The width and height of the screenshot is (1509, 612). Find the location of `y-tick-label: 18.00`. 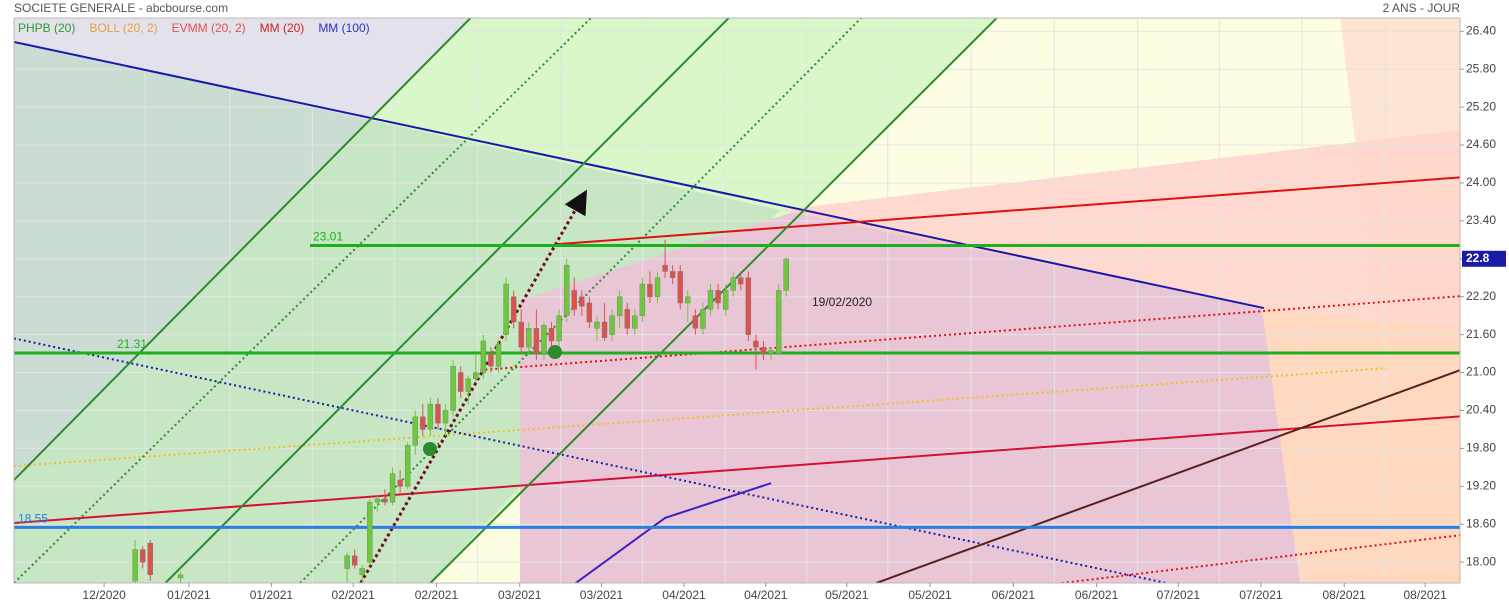

y-tick-label: 18.00 is located at coordinates (1481, 561).